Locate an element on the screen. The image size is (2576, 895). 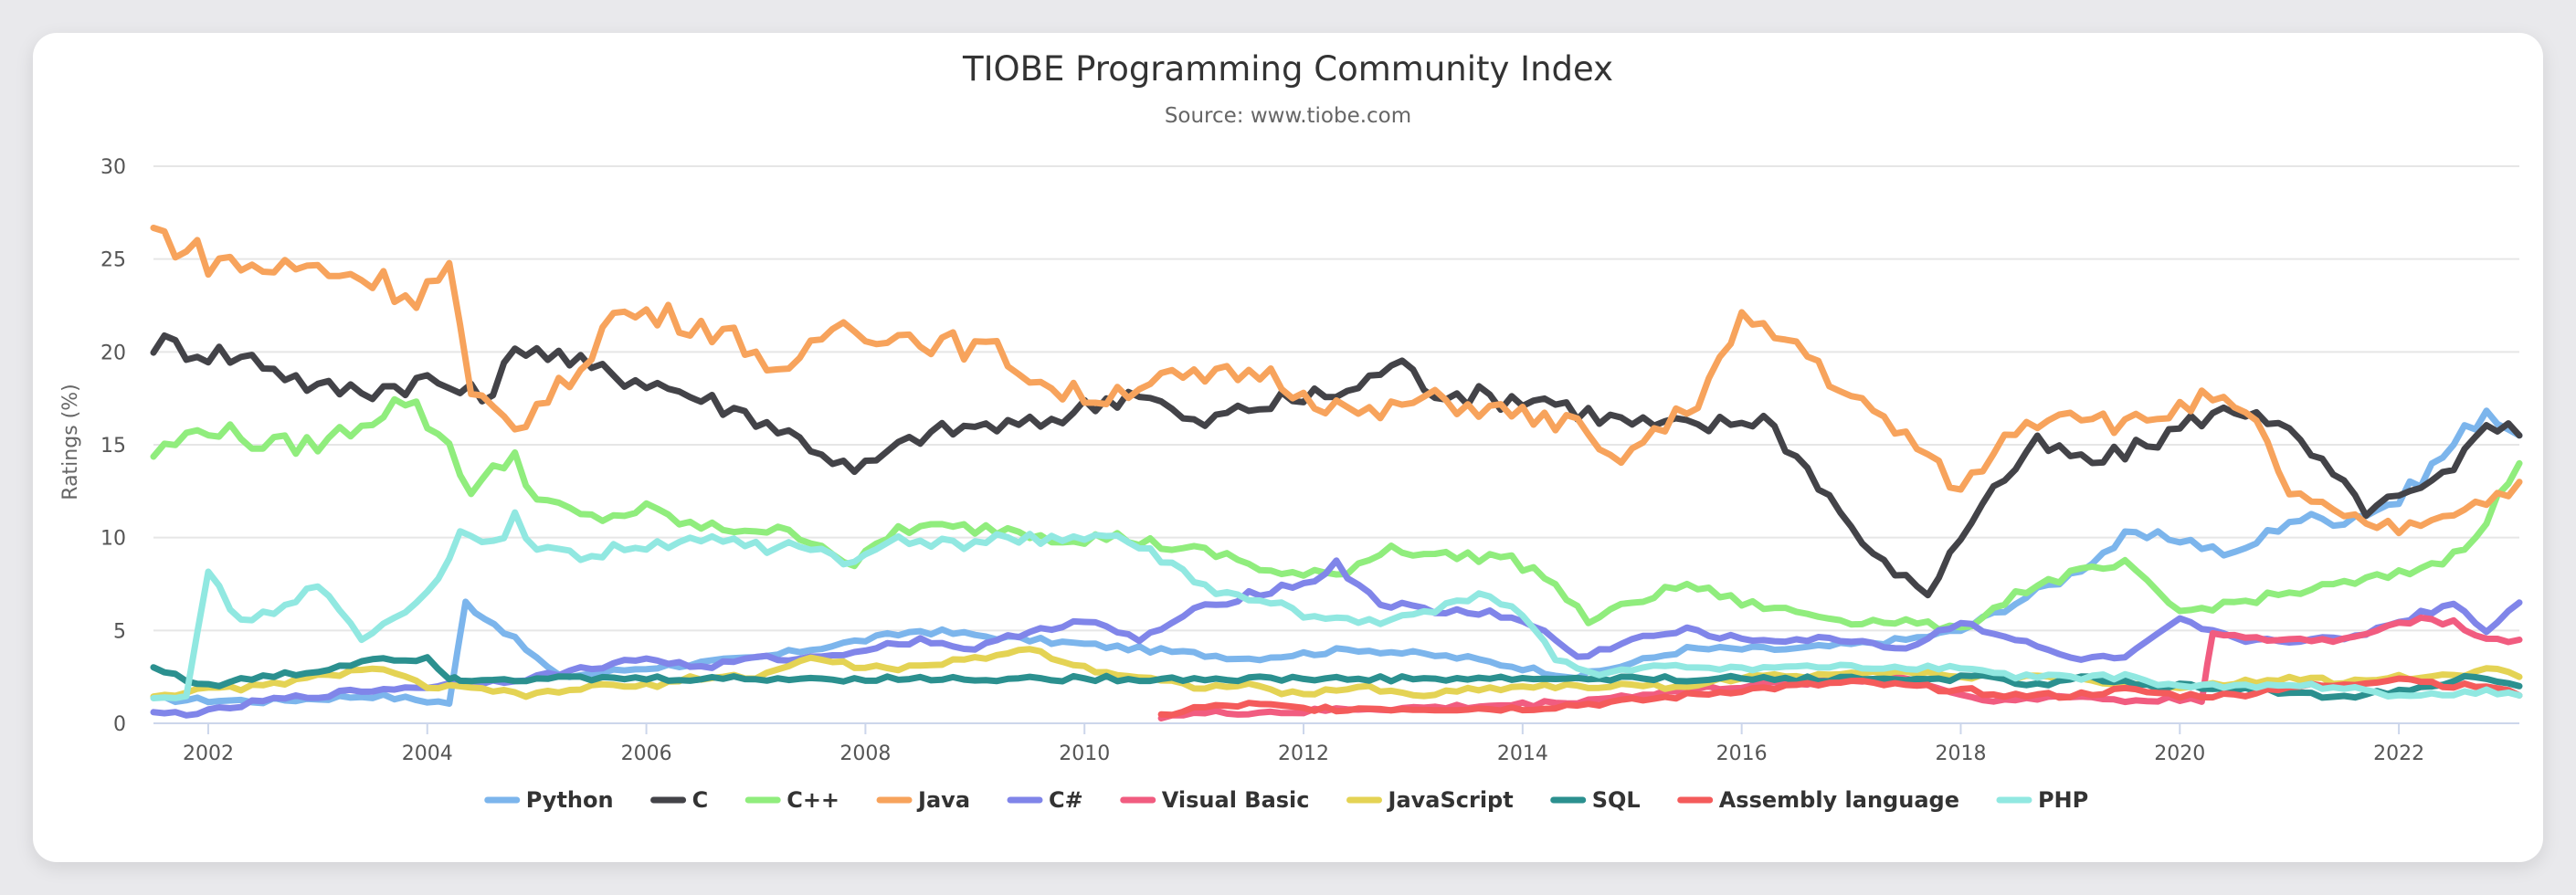
legend-item-c: C is located at coordinates (680, 800).